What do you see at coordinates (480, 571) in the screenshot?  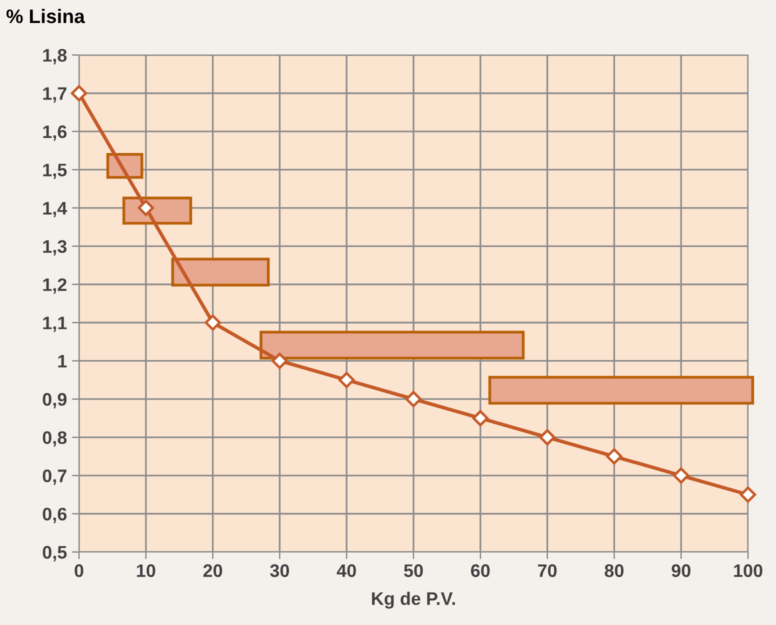 I see `x-tick-label: 60` at bounding box center [480, 571].